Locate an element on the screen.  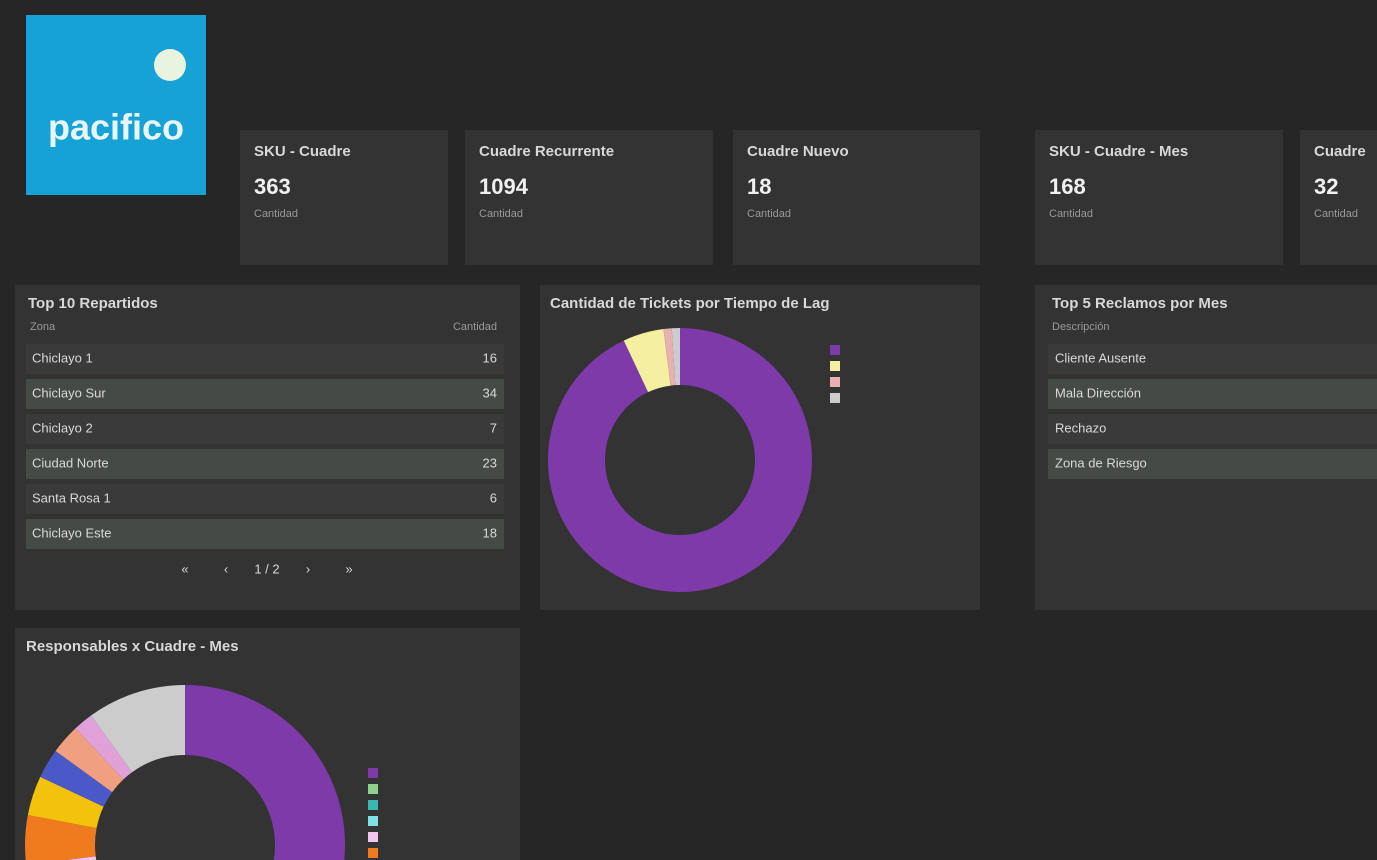
table-panel is located at coordinates (267, 447).